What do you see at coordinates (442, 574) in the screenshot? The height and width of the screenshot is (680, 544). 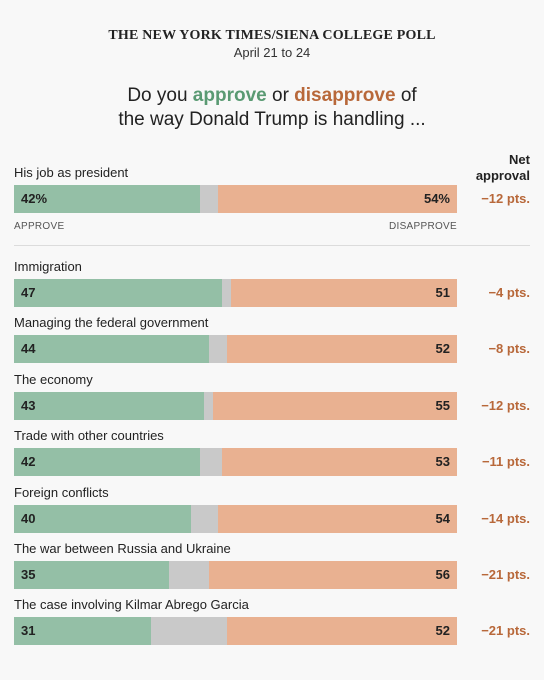 I see `disapprove-value-label: 56` at bounding box center [442, 574].